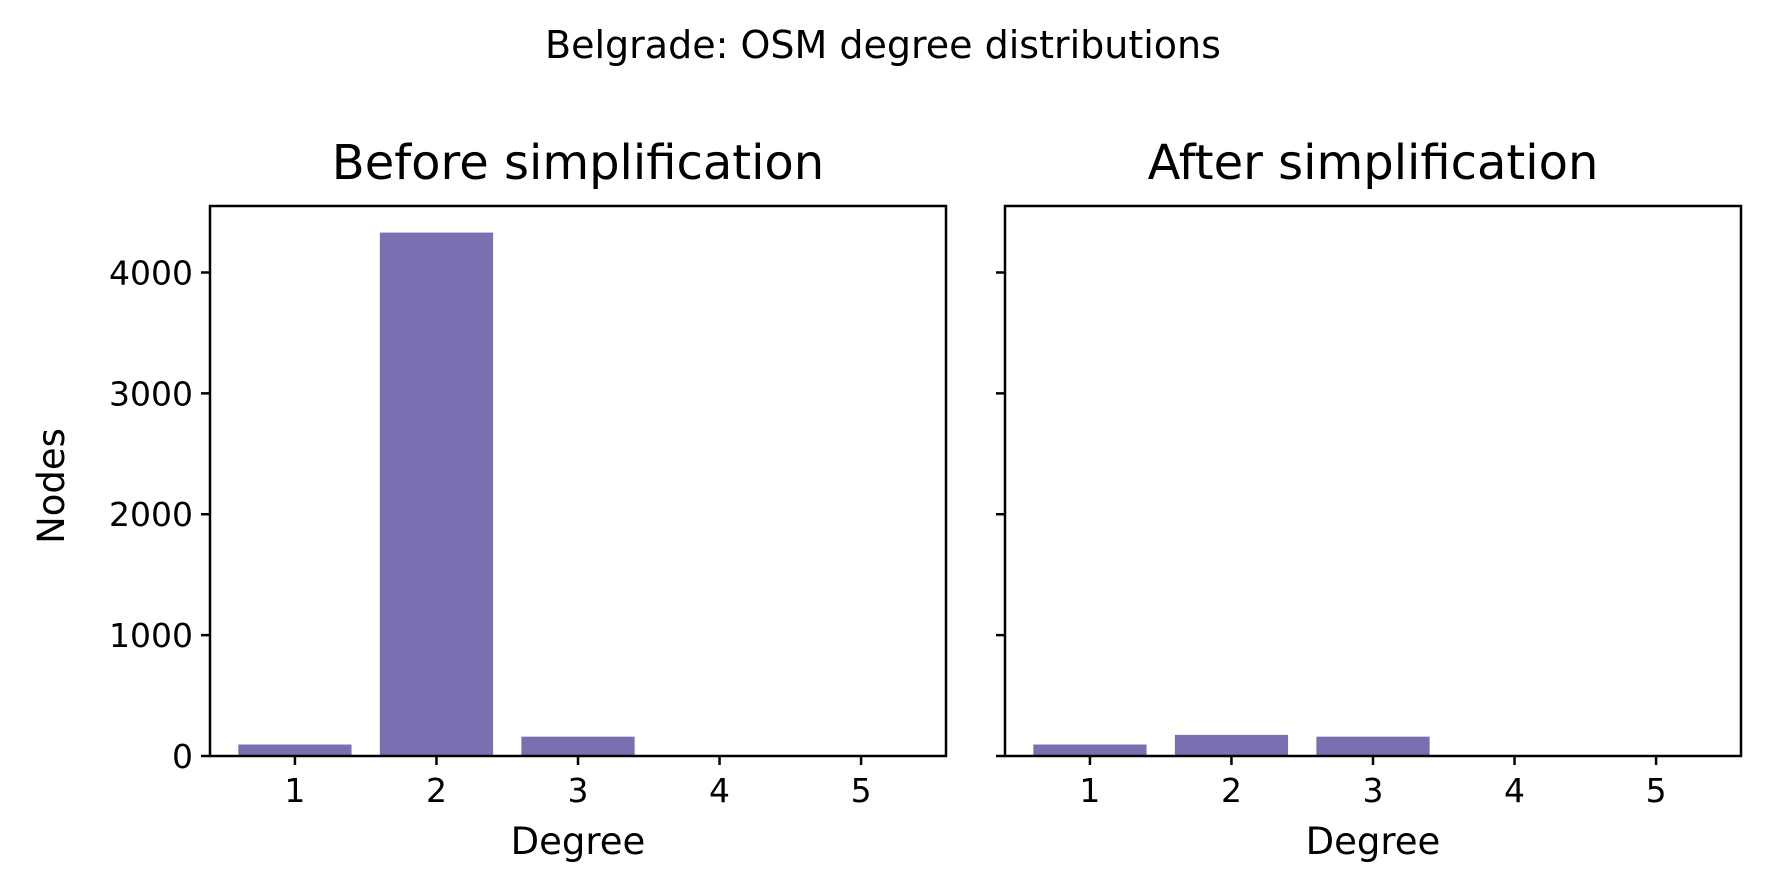 The width and height of the screenshot is (1767, 892). What do you see at coordinates (151, 514) in the screenshot?
I see `y-tick-label: 2000` at bounding box center [151, 514].